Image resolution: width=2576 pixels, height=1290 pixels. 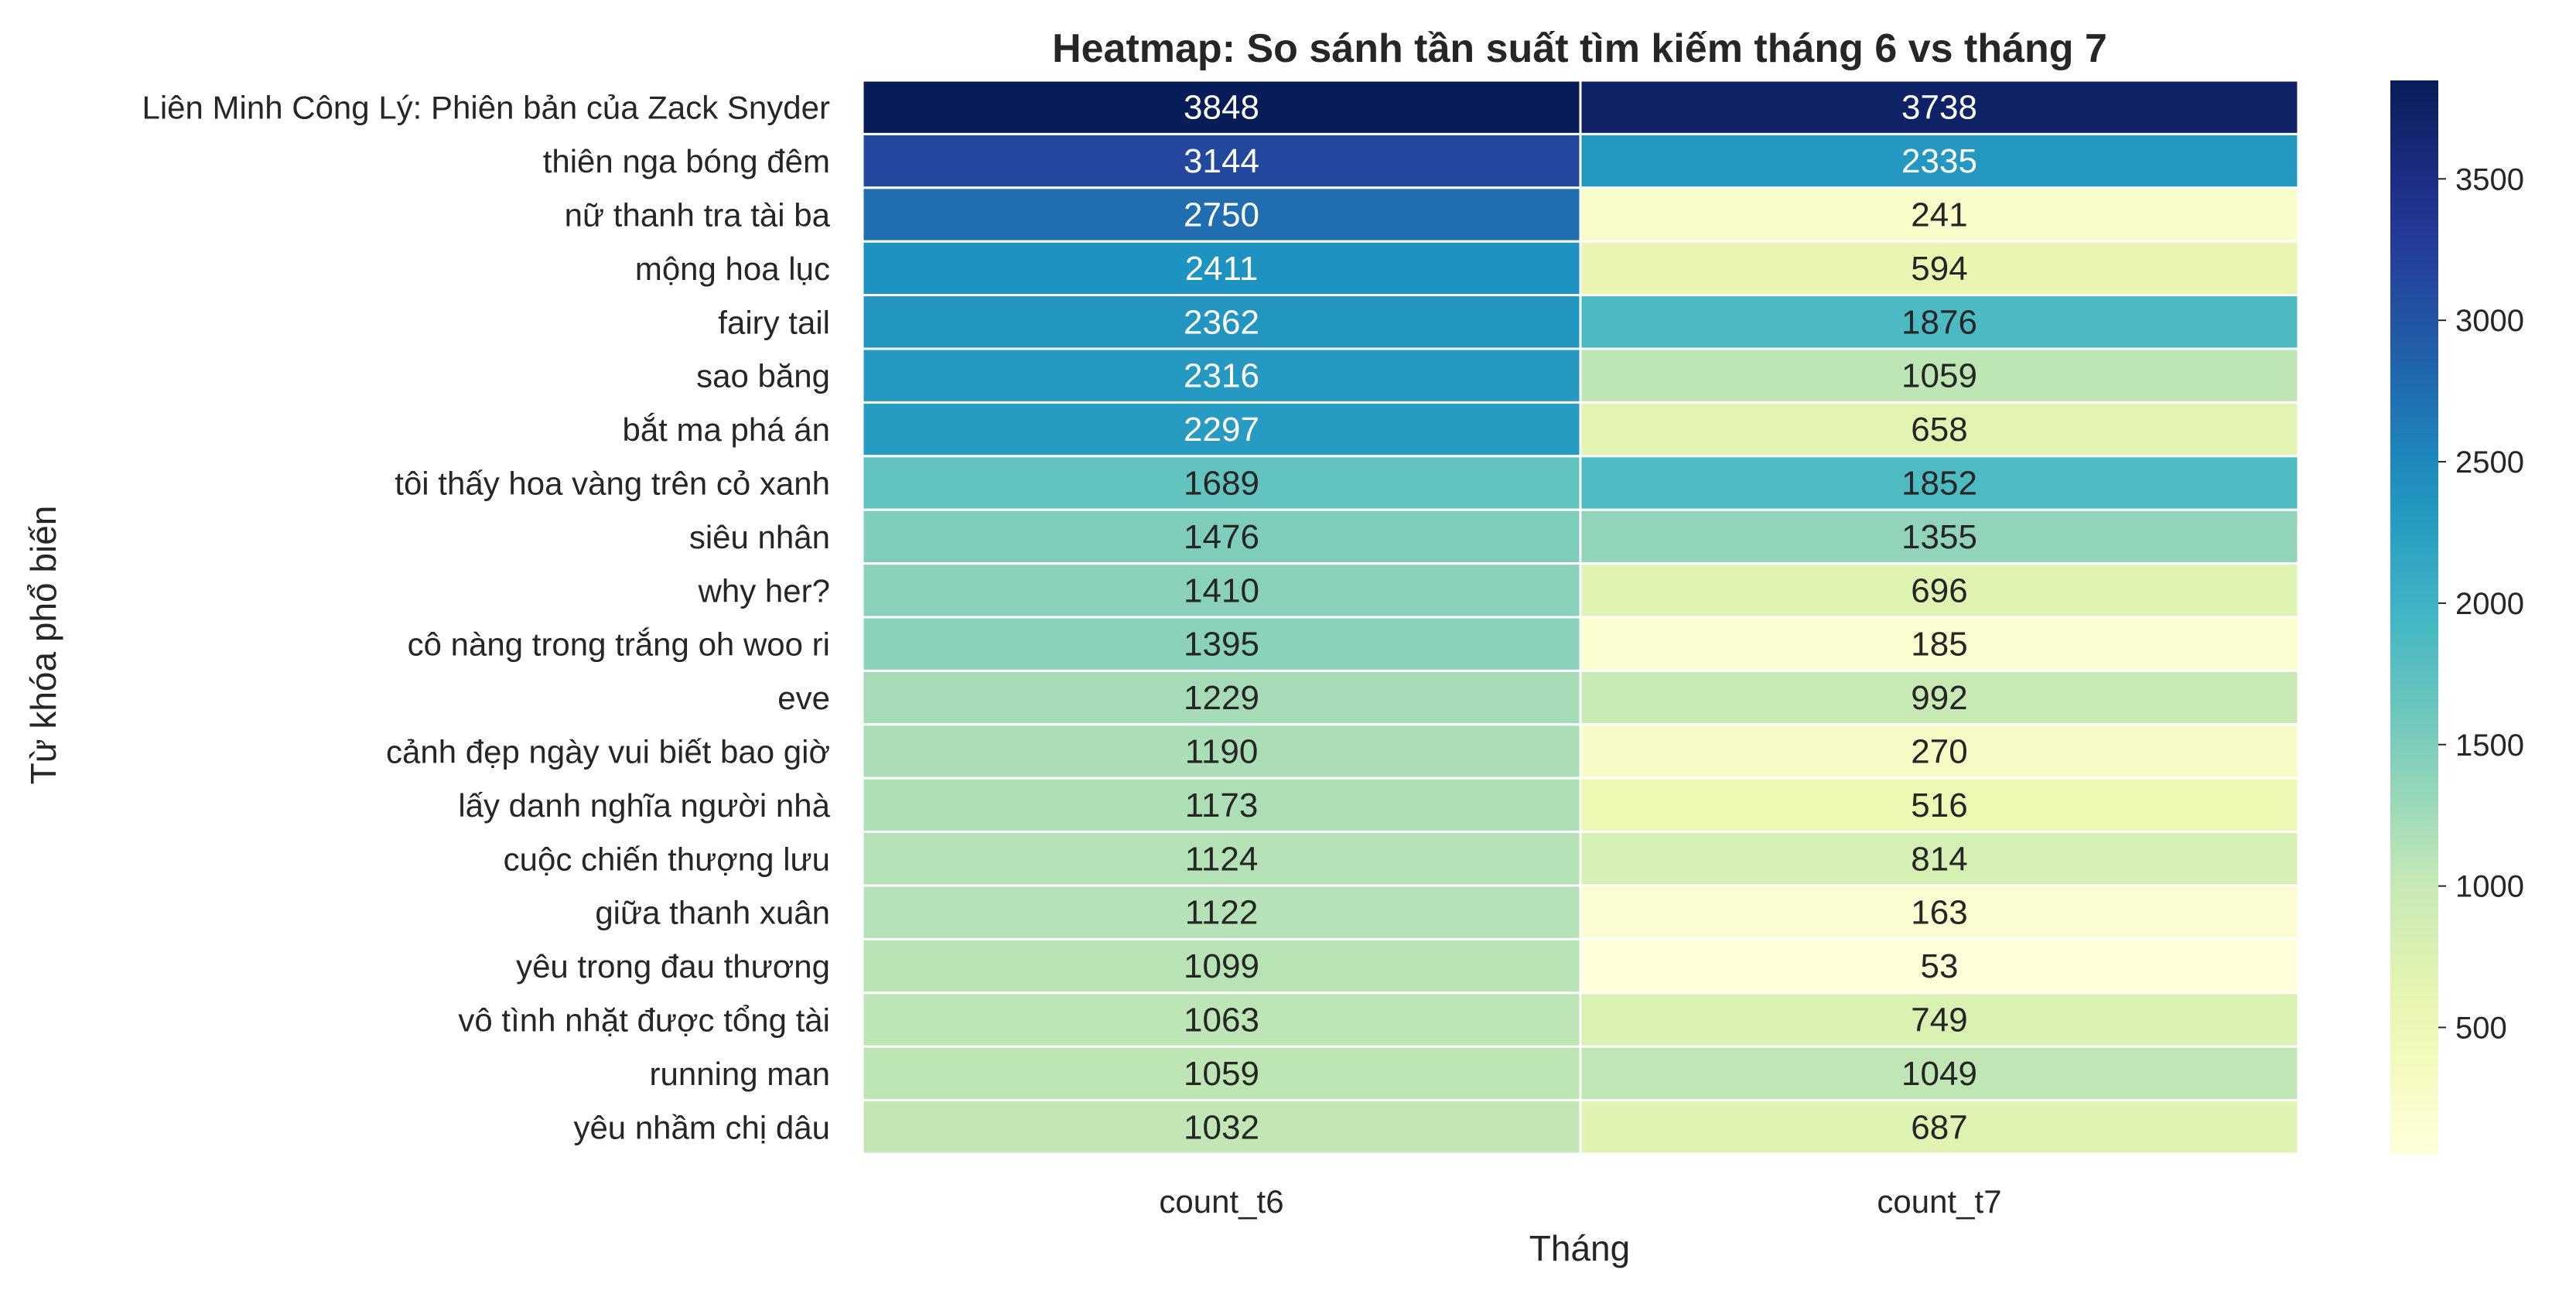 What do you see at coordinates (673, 966) in the screenshot?
I see `row-label: yêu trong đau thương` at bounding box center [673, 966].